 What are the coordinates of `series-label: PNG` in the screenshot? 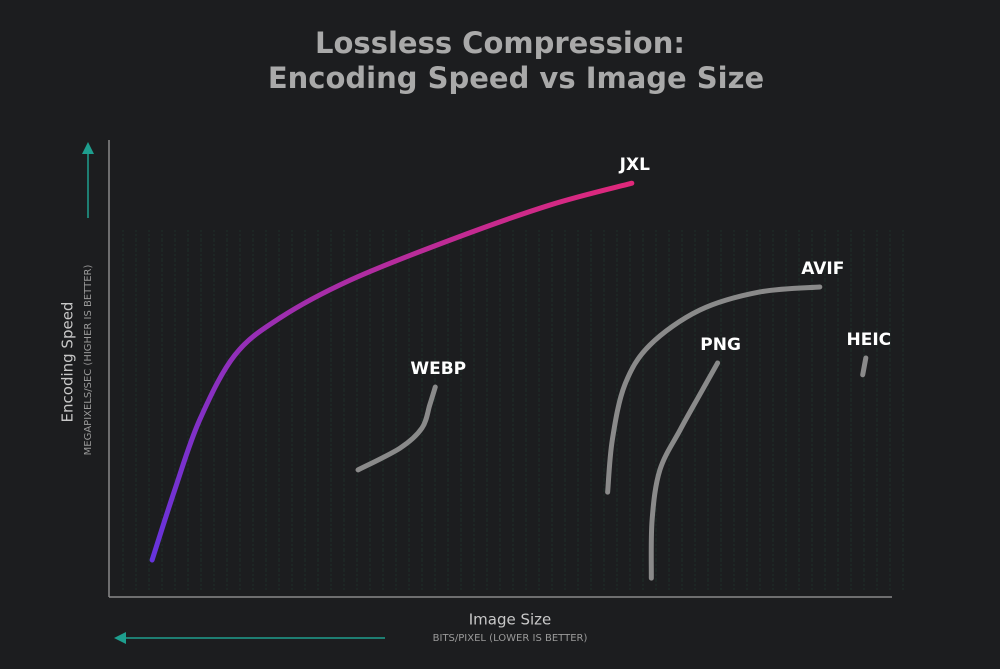 It's located at (720, 345).